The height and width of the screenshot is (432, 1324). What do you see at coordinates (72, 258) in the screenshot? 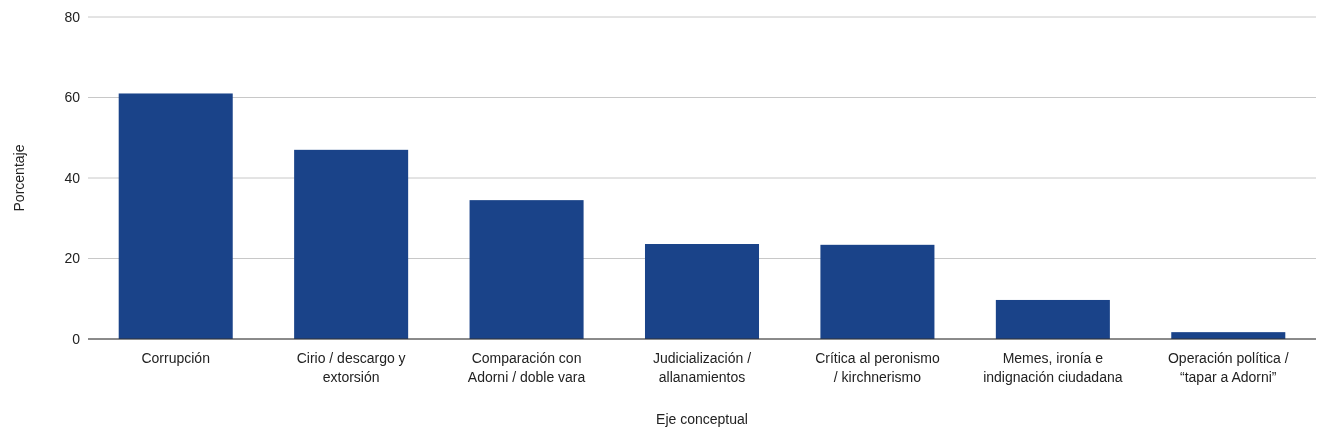
I see `y-tick-label: 20` at bounding box center [72, 258].